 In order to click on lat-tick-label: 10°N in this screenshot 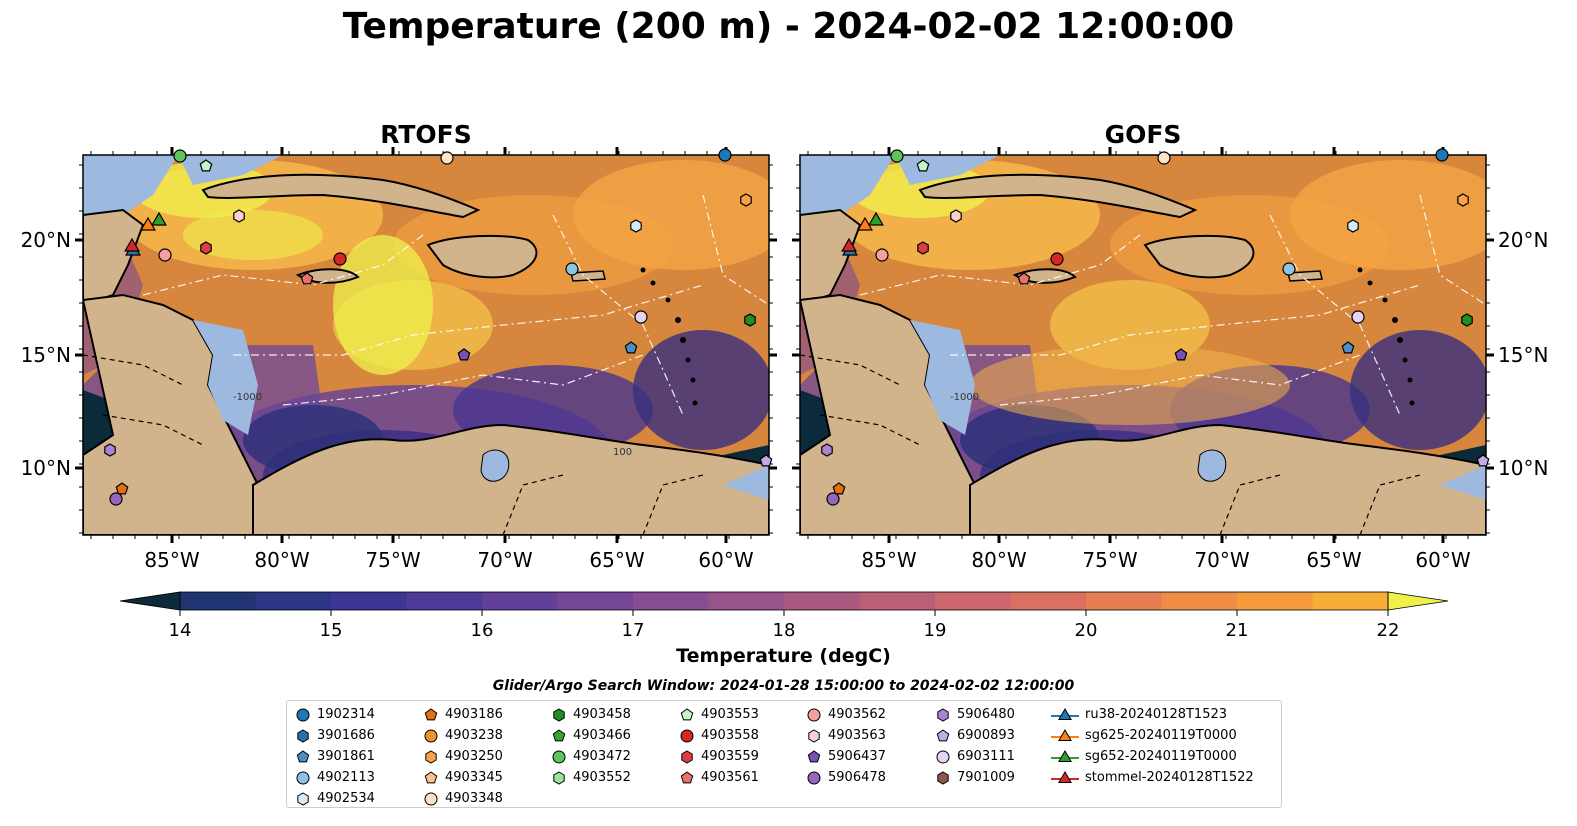, I will do `click(46, 468)`.